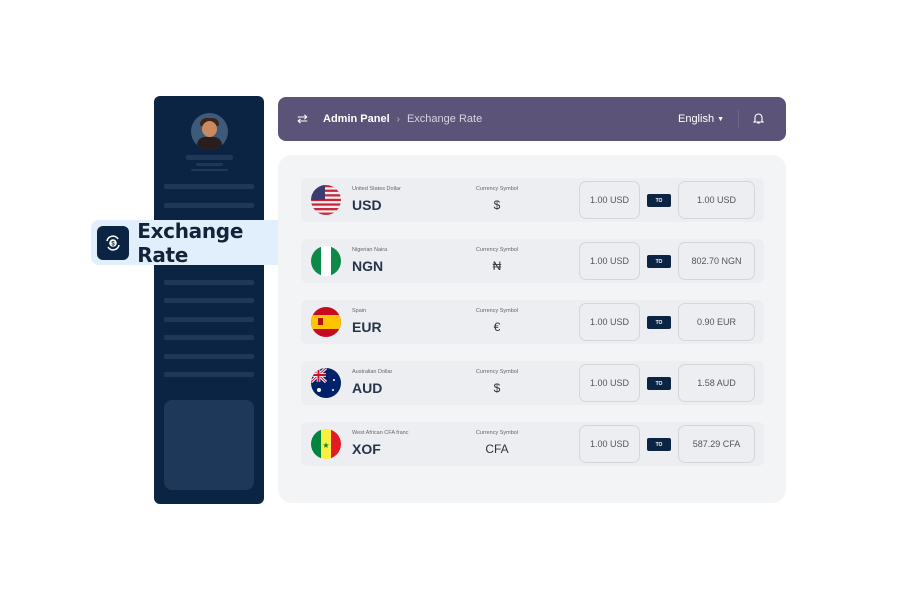  What do you see at coordinates (368, 266) in the screenshot?
I see `currency-code: NGN` at bounding box center [368, 266].